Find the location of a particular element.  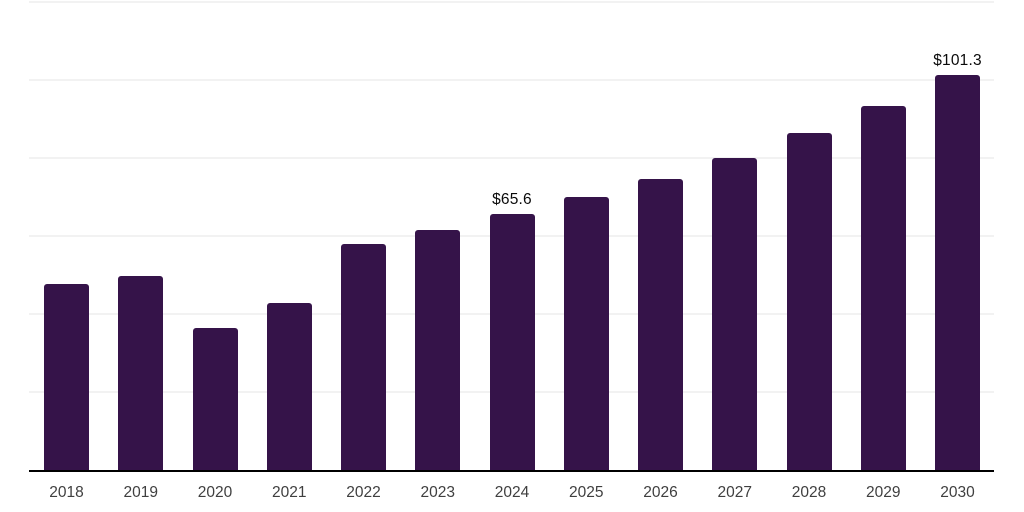

data-label-2030: $101.3 is located at coordinates (957, 60).